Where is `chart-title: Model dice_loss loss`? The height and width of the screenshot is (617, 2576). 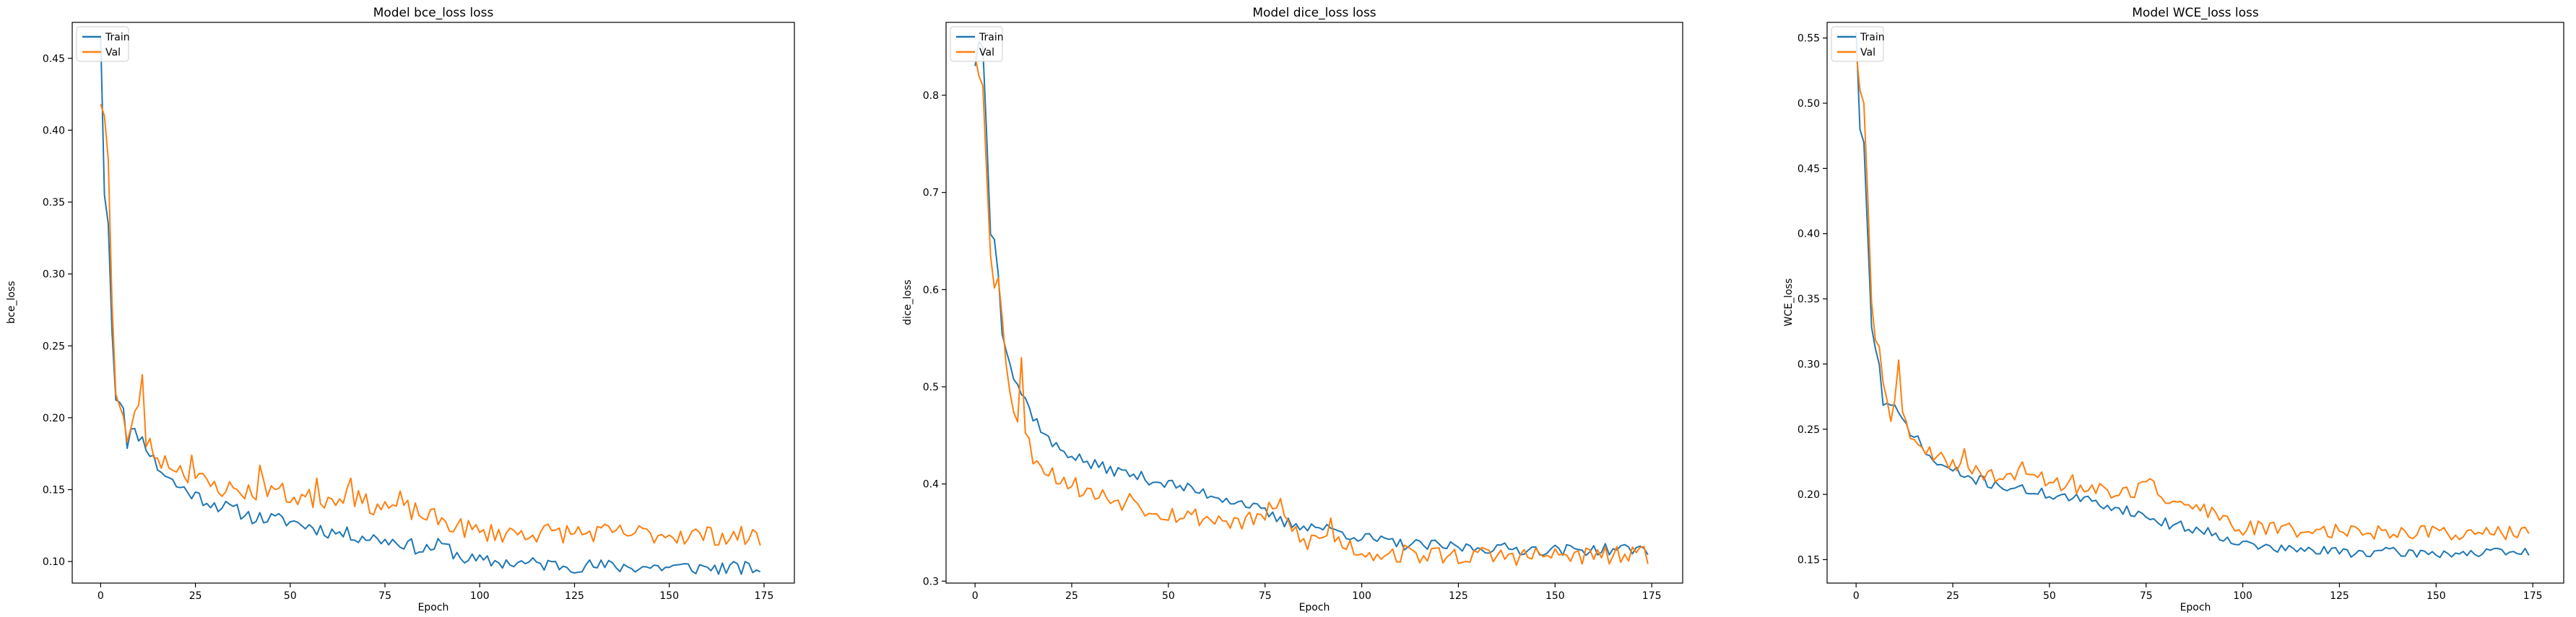
chart-title: Model dice_loss loss is located at coordinates (1314, 13).